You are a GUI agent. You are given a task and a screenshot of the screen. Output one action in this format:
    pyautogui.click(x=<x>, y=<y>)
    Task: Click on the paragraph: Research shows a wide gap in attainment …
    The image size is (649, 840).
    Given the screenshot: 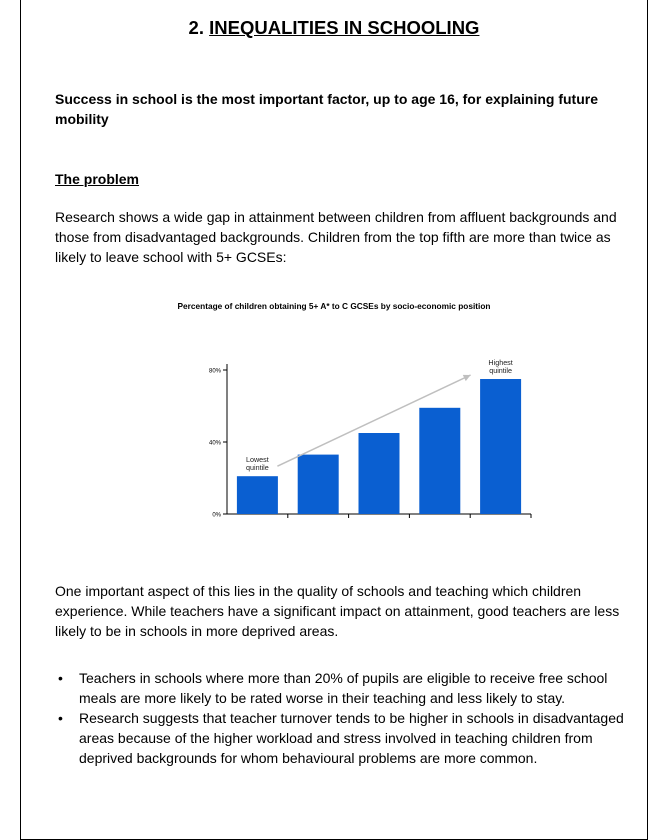 What is the action you would take?
    pyautogui.click(x=336, y=237)
    